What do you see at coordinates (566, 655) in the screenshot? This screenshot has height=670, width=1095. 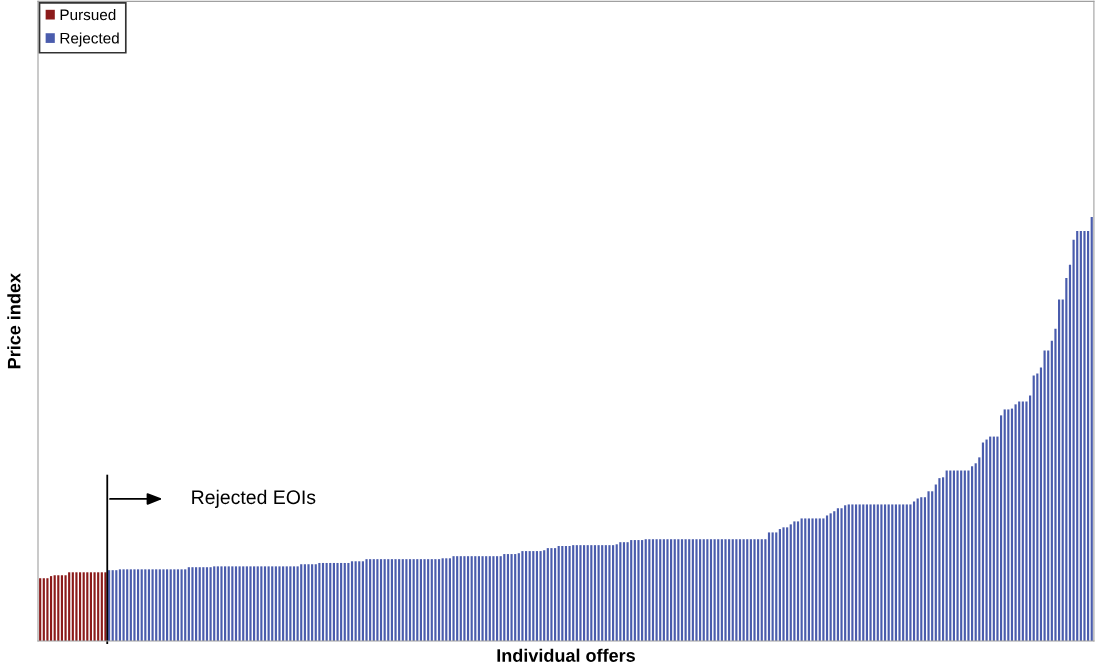 I see `x-axis-title: Individual offers` at bounding box center [566, 655].